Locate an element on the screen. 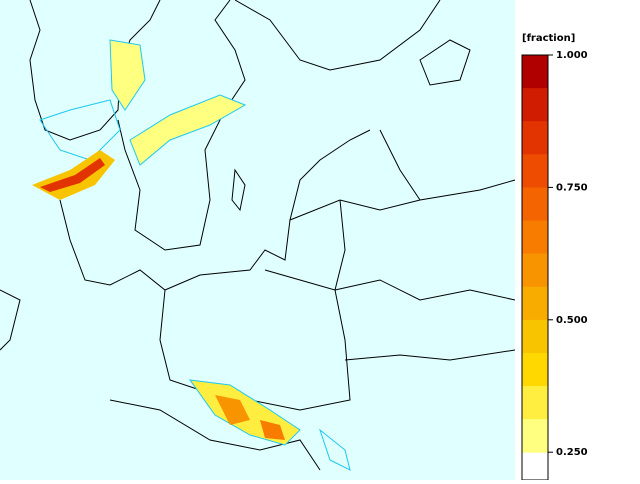 Image resolution: width=640 pixels, height=484 pixels. colorbar-title: [fraction] is located at coordinates (548, 38).